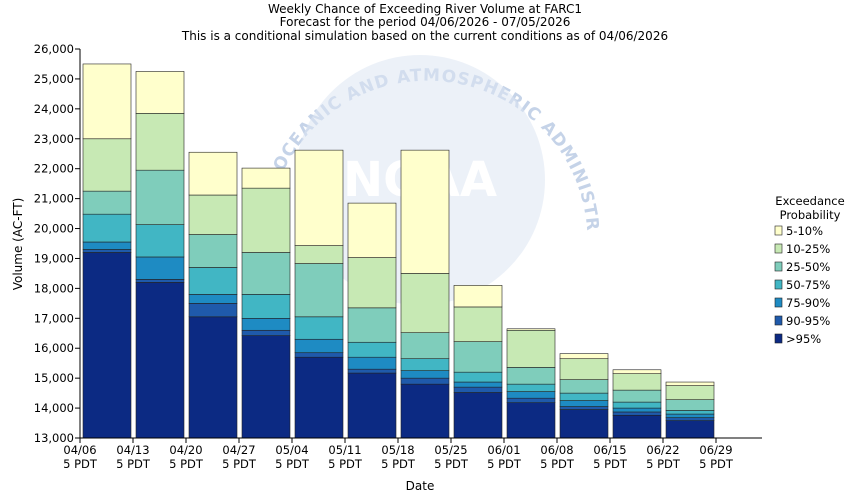 The image size is (850, 500). I want to click on y-tick-label: 17,000, so click(54, 318).